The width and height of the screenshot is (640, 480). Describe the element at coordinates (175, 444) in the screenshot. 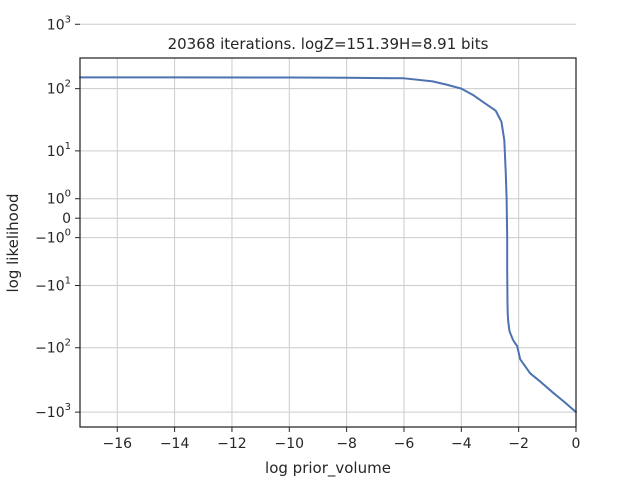

I see `x-tick-label: −14` at that location.